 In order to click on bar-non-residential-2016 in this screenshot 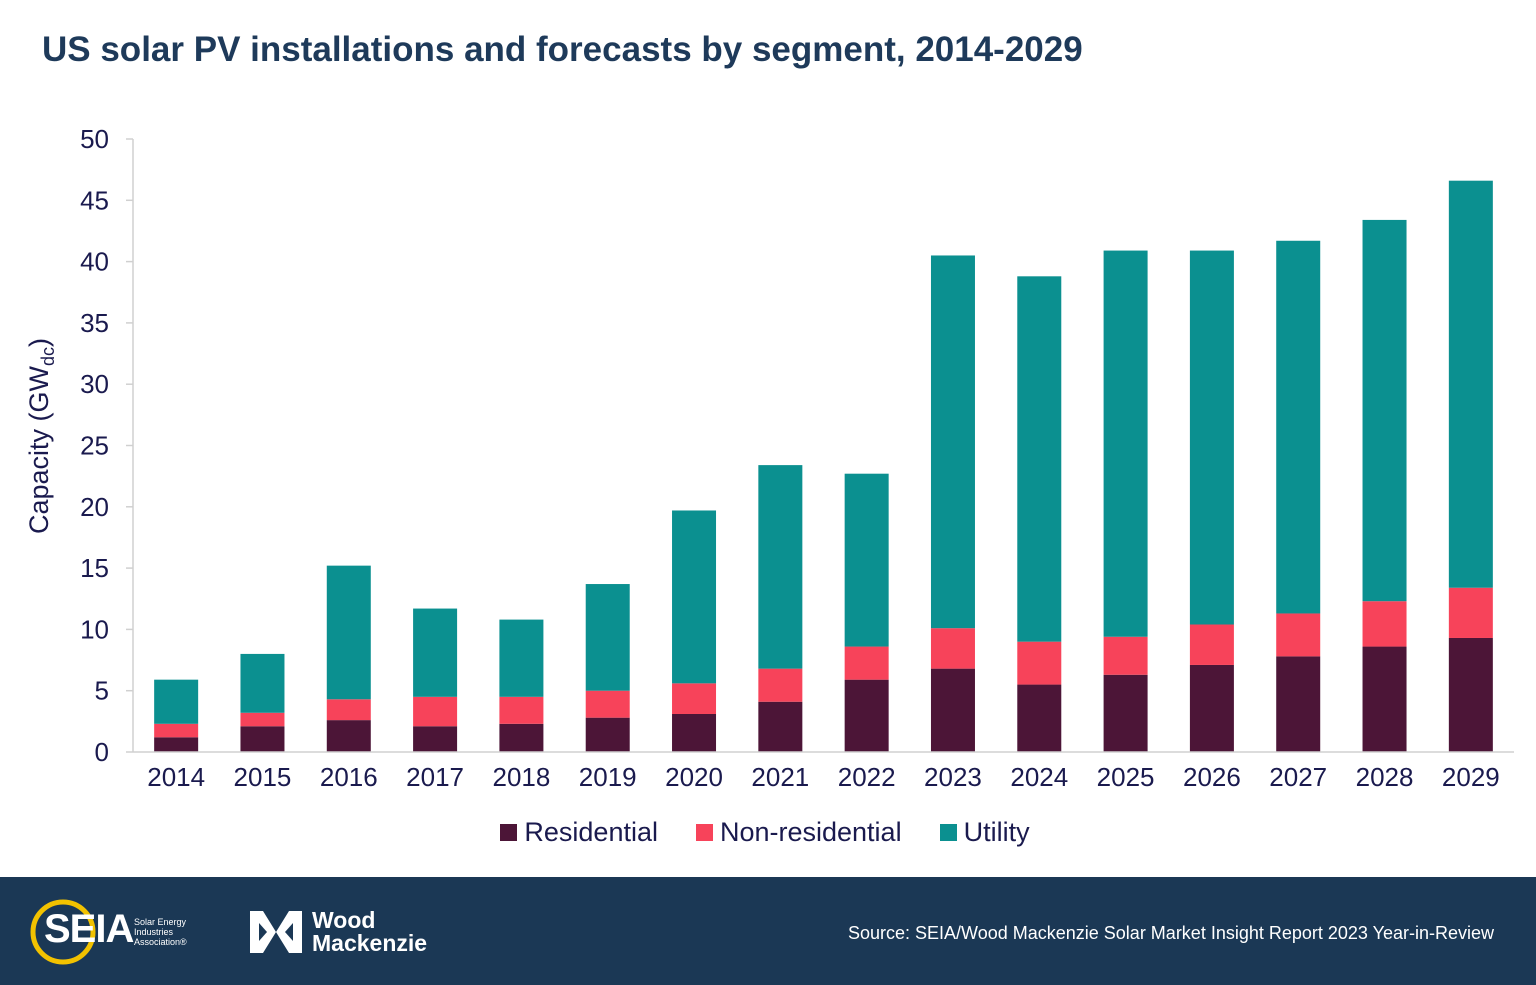, I will do `click(348, 710)`.